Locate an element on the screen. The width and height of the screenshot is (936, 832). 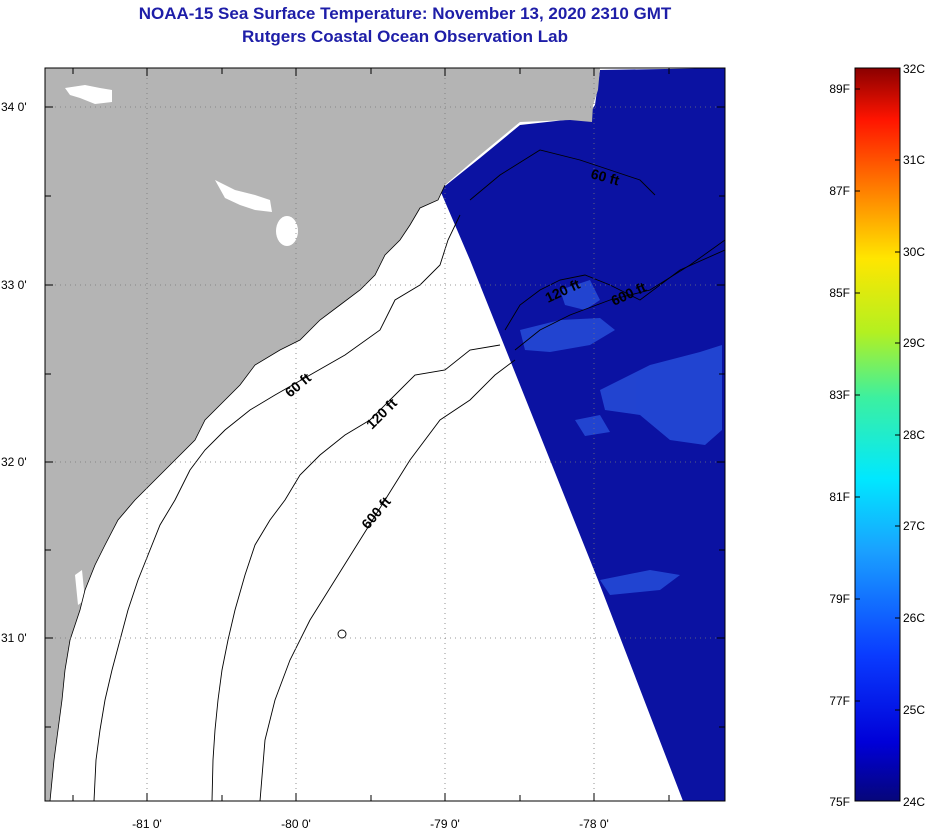
colorbar-f-label: 83F is located at coordinates (839, 395).